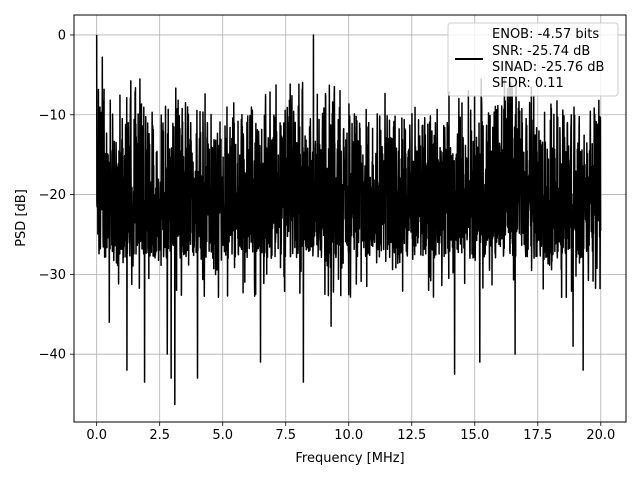 Image resolution: width=640 pixels, height=480 pixels. What do you see at coordinates (411, 435) in the screenshot?
I see `x-tick-label: 12.5` at bounding box center [411, 435].